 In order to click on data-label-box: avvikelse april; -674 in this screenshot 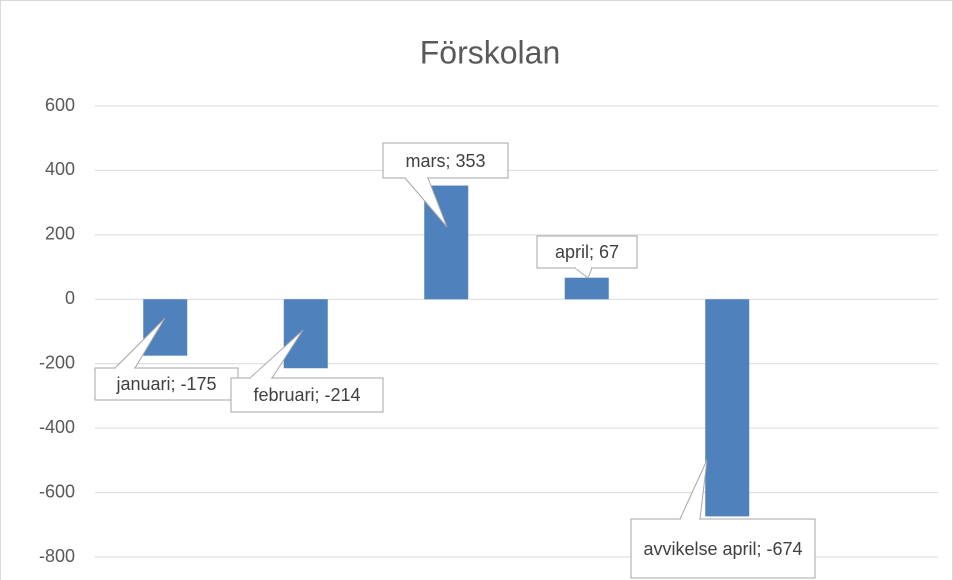, I will do `click(723, 548)`.